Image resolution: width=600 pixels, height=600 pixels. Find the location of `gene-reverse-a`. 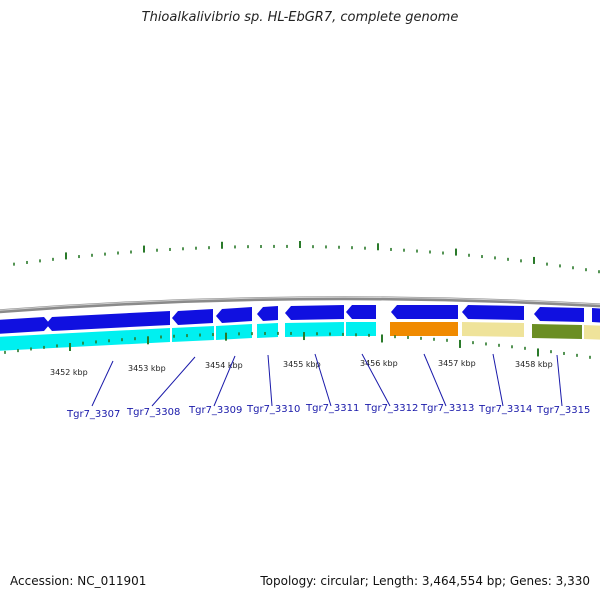

gene-reverse-a is located at coordinates (85, 339).